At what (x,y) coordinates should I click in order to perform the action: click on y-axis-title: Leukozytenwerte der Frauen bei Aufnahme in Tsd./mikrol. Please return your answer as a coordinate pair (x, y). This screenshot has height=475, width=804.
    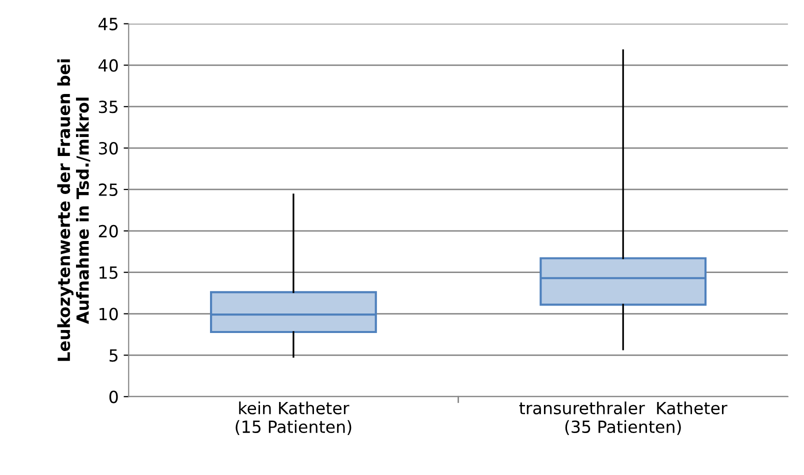
    Looking at the image, I should click on (73, 210).